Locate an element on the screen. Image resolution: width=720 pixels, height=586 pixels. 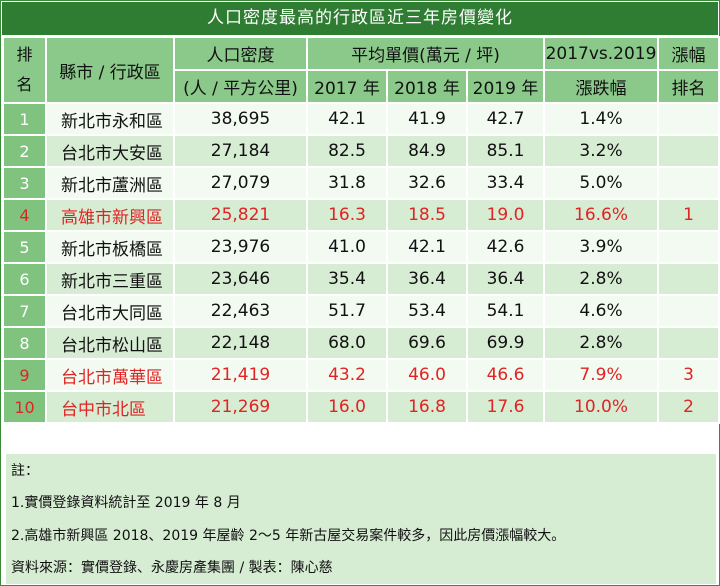
source-credit: 資料來源：實價登錄、永慶房產集團 / 製表：陳心慈 is located at coordinates (172, 568).